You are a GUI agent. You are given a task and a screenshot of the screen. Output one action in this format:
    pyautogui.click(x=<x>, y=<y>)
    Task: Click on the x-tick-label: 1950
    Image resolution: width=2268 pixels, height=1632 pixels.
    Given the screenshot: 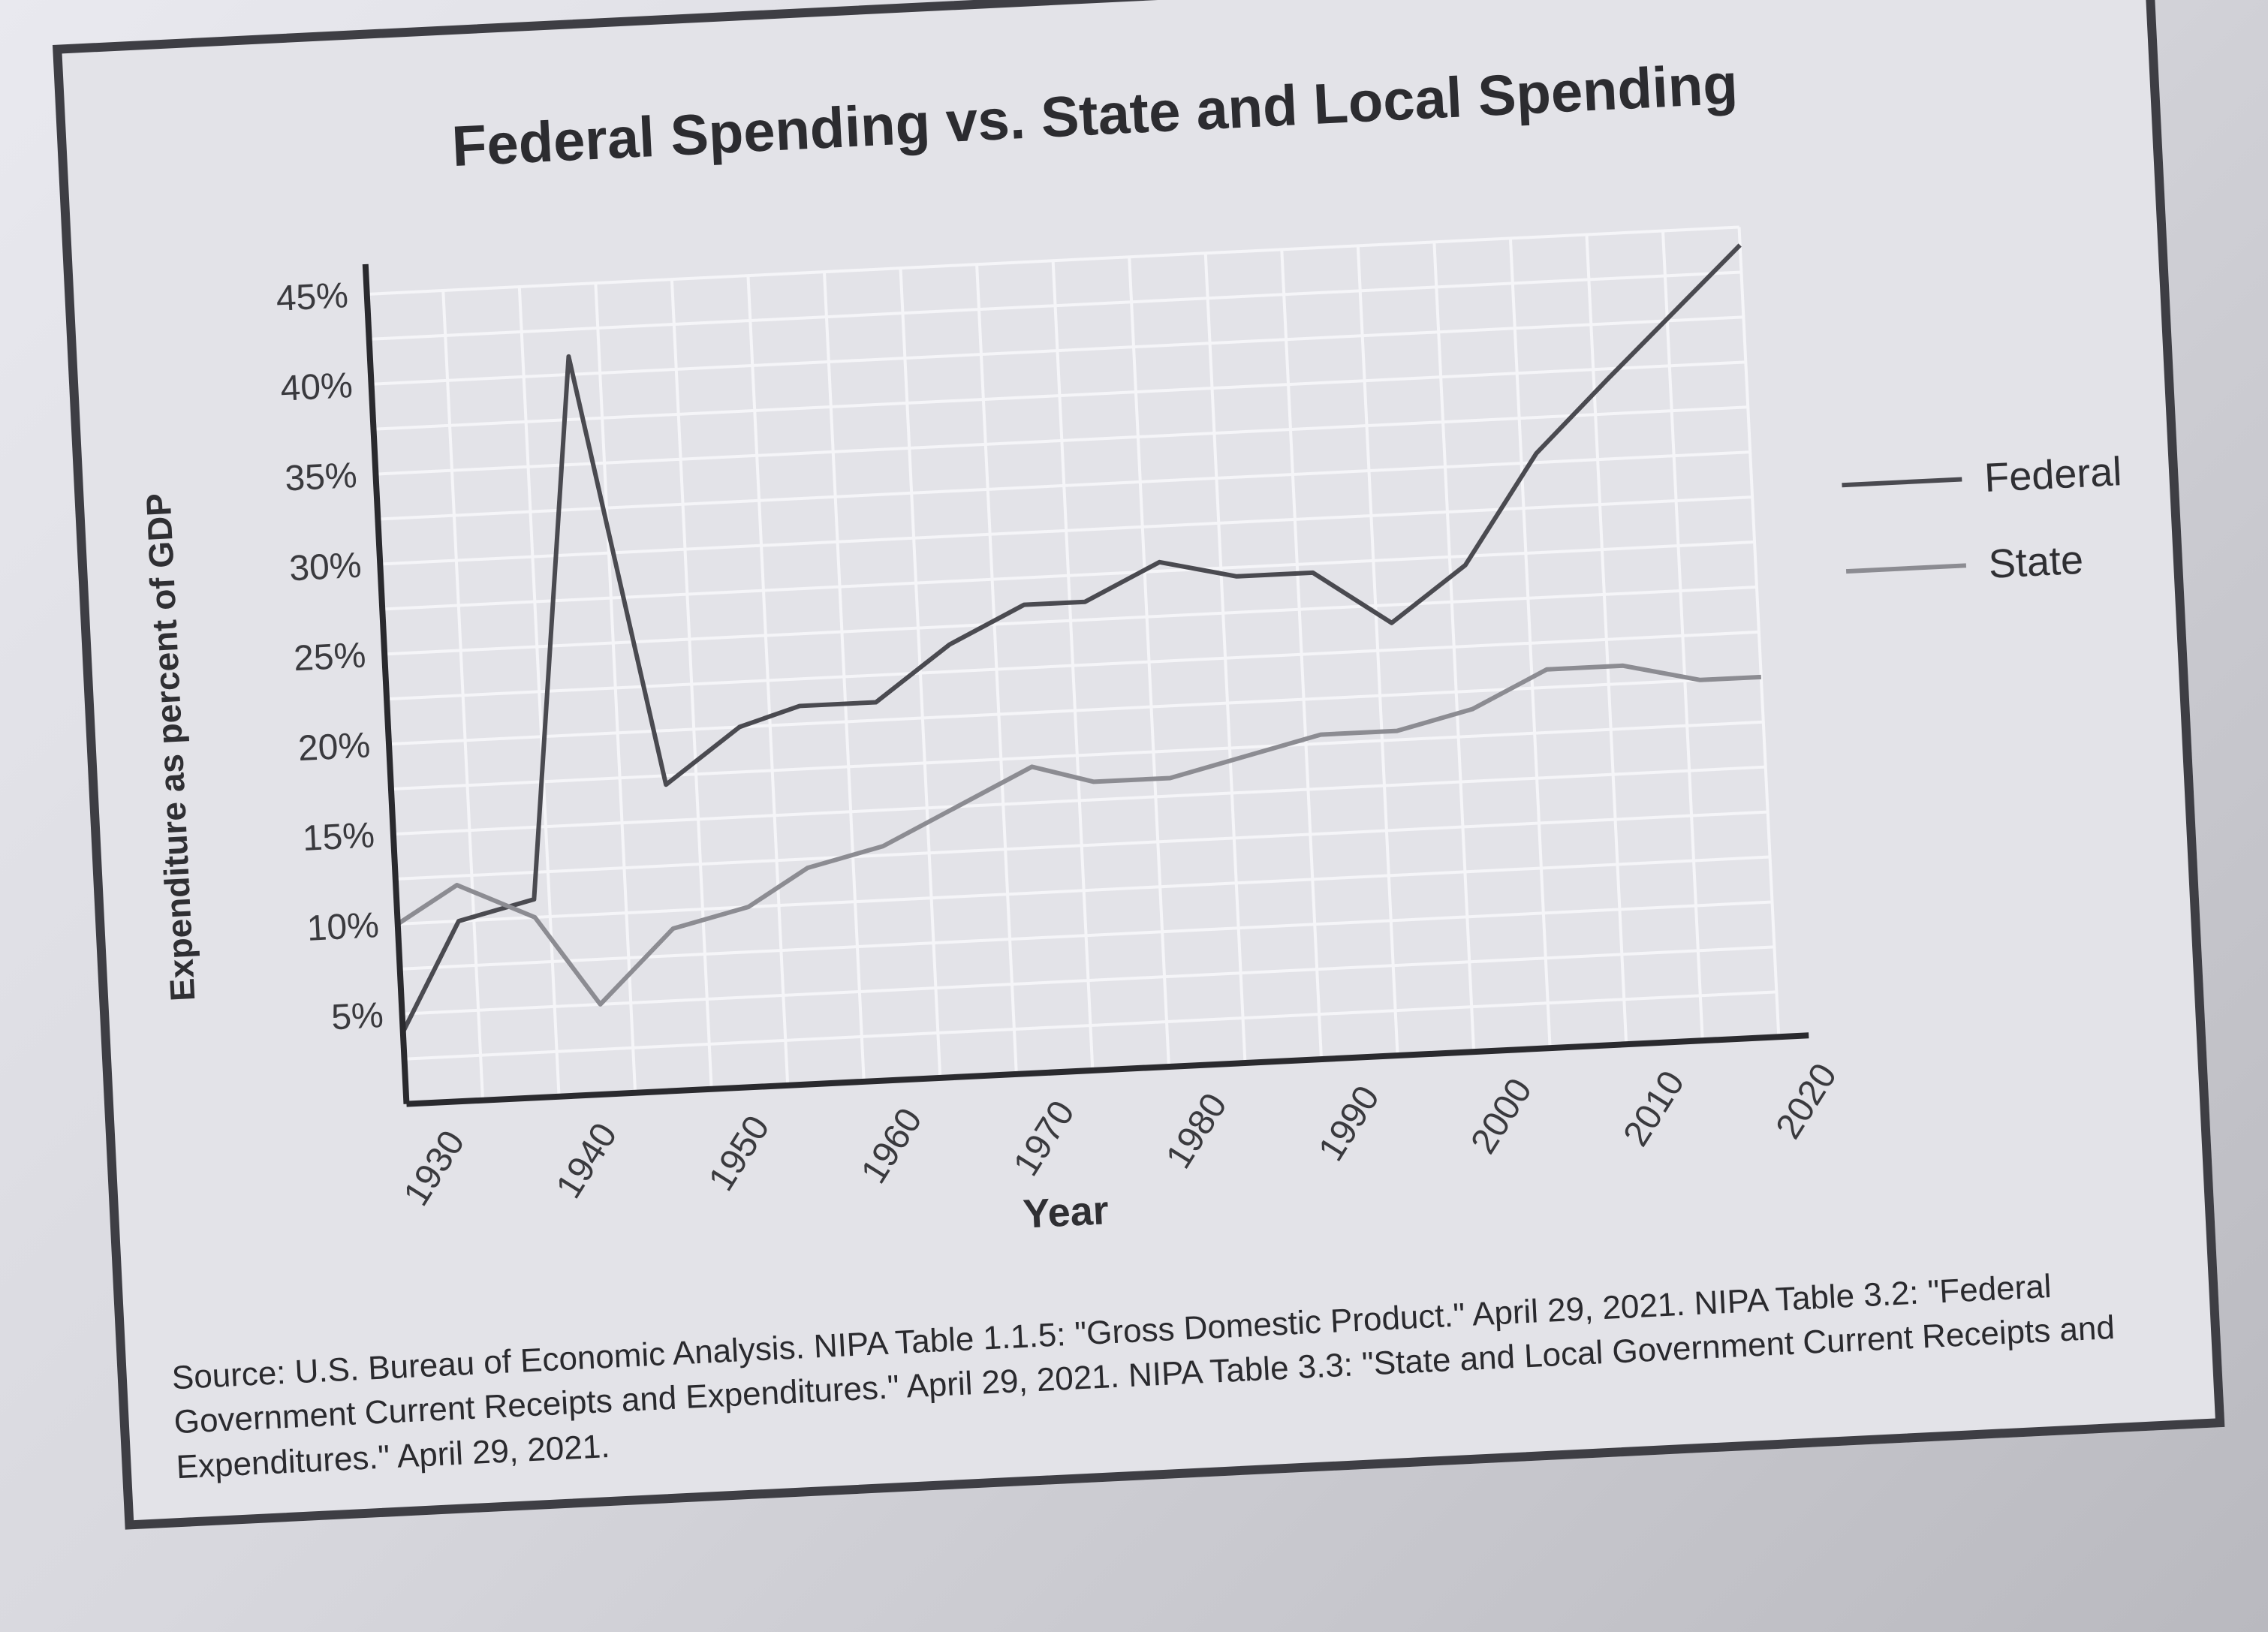 What is the action you would take?
    pyautogui.click(x=739, y=1153)
    